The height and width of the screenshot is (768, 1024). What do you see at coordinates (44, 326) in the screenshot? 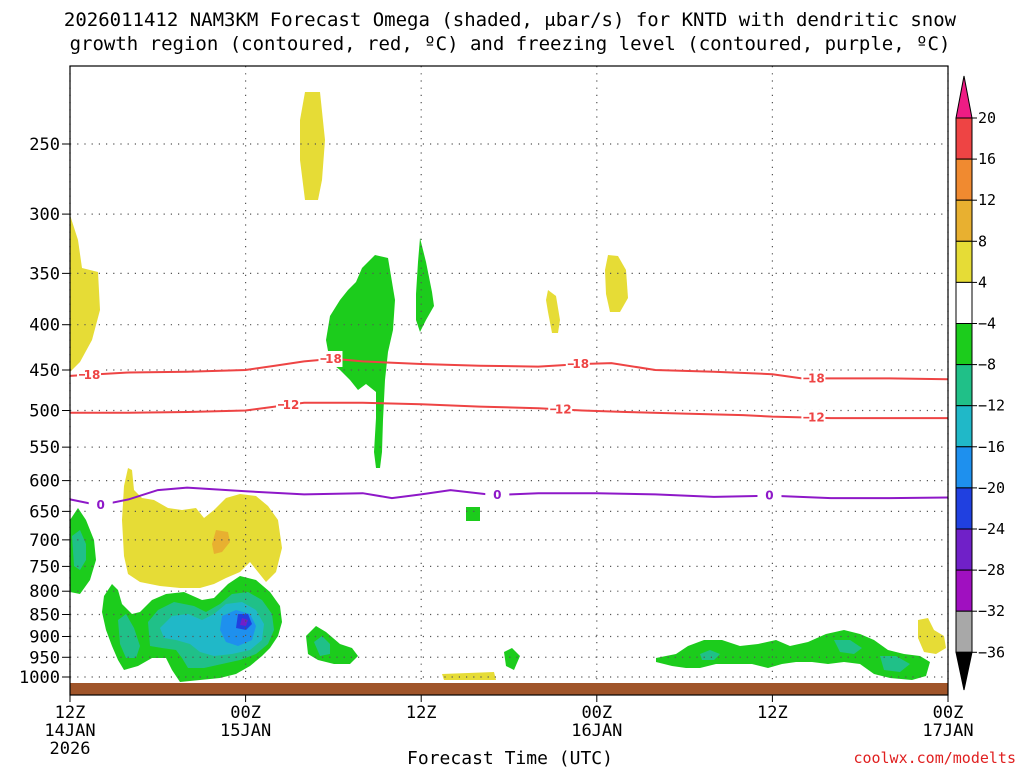
I see `y-tick-label: 400` at bounding box center [44, 326].